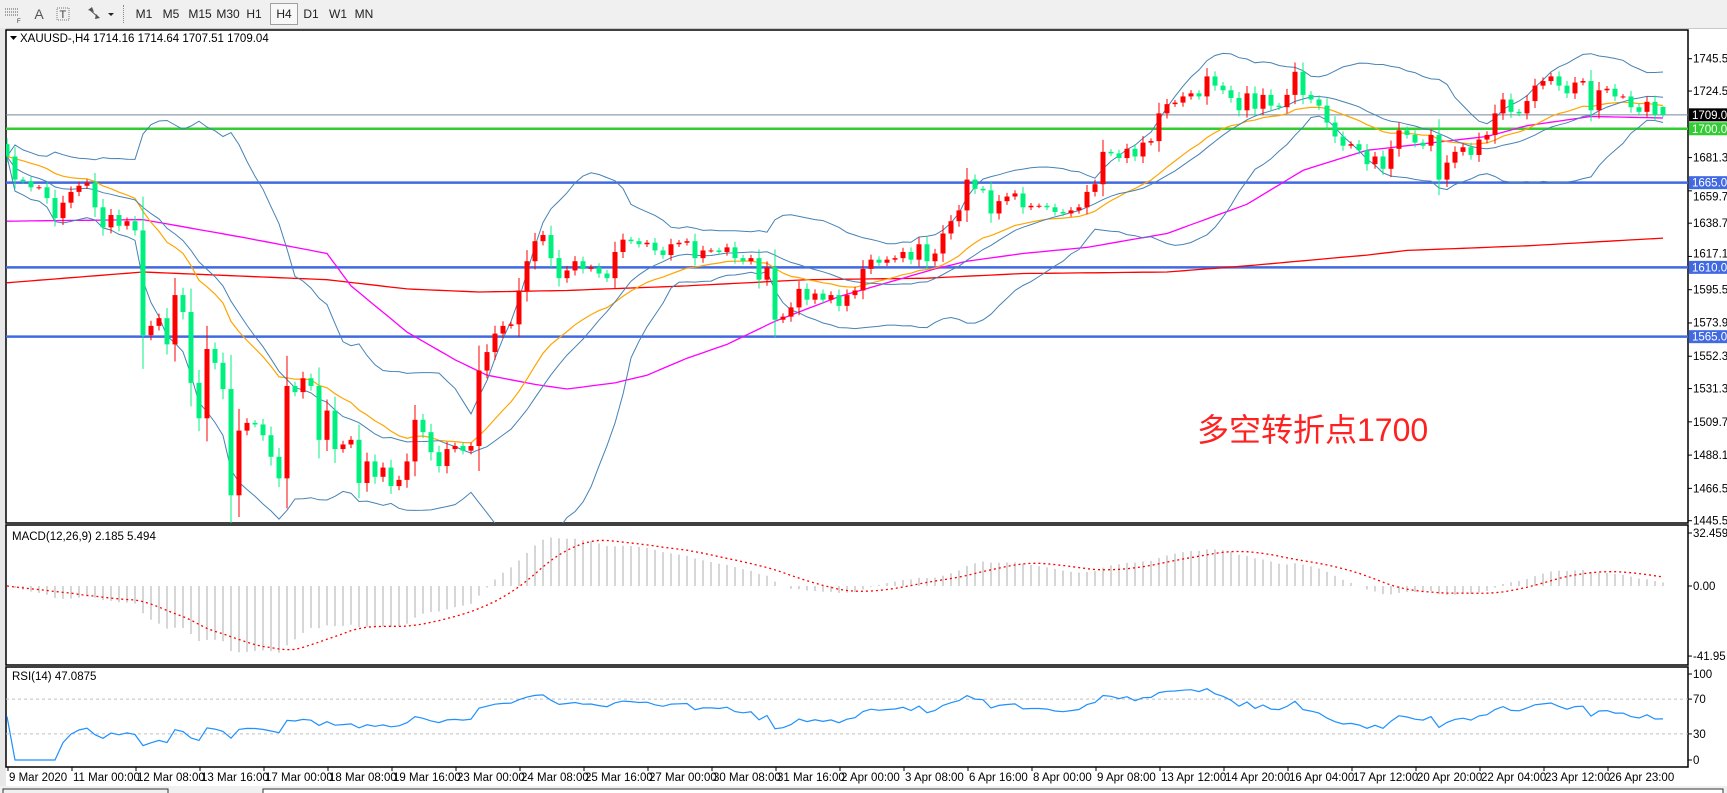 The width and height of the screenshot is (1727, 793). What do you see at coordinates (284, 14) in the screenshot?
I see `timeframe-h4-button: H4` at bounding box center [284, 14].